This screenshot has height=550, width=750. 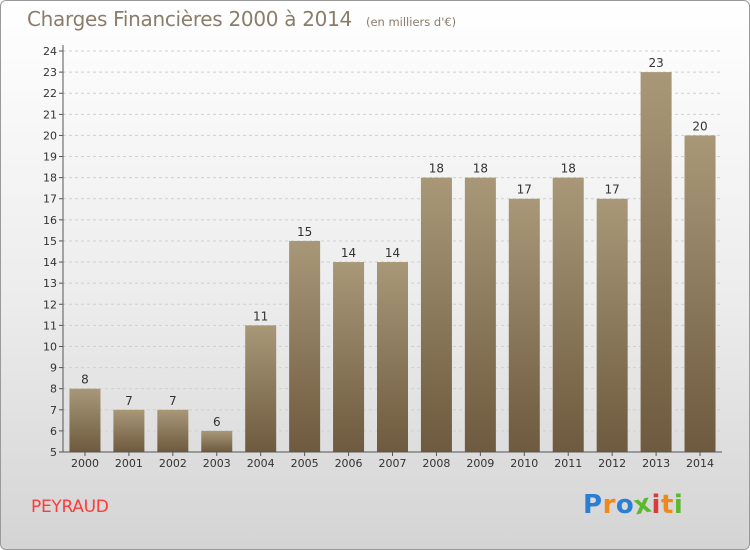 What do you see at coordinates (260, 316) in the screenshot?
I see `bar-value-label: 11` at bounding box center [260, 316].